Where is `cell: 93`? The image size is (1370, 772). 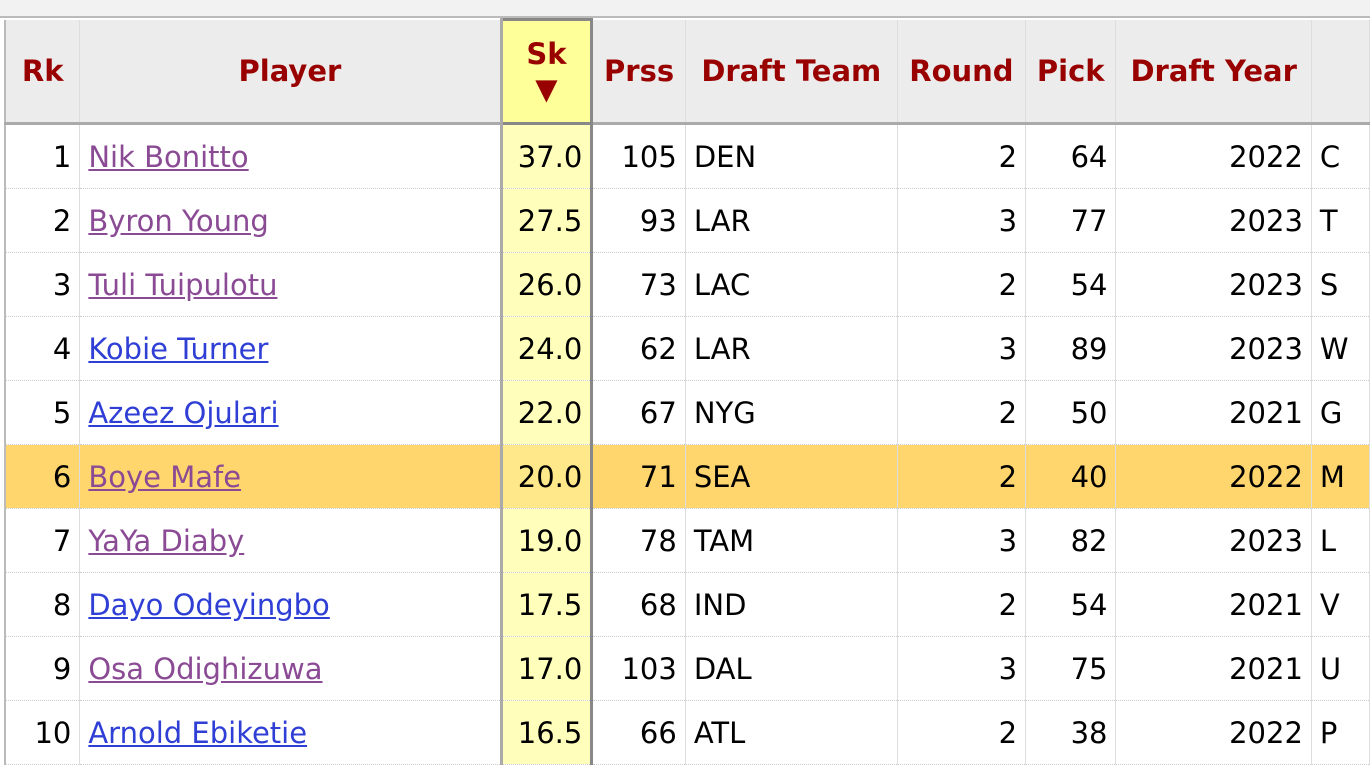
cell: 93 is located at coordinates (638, 220).